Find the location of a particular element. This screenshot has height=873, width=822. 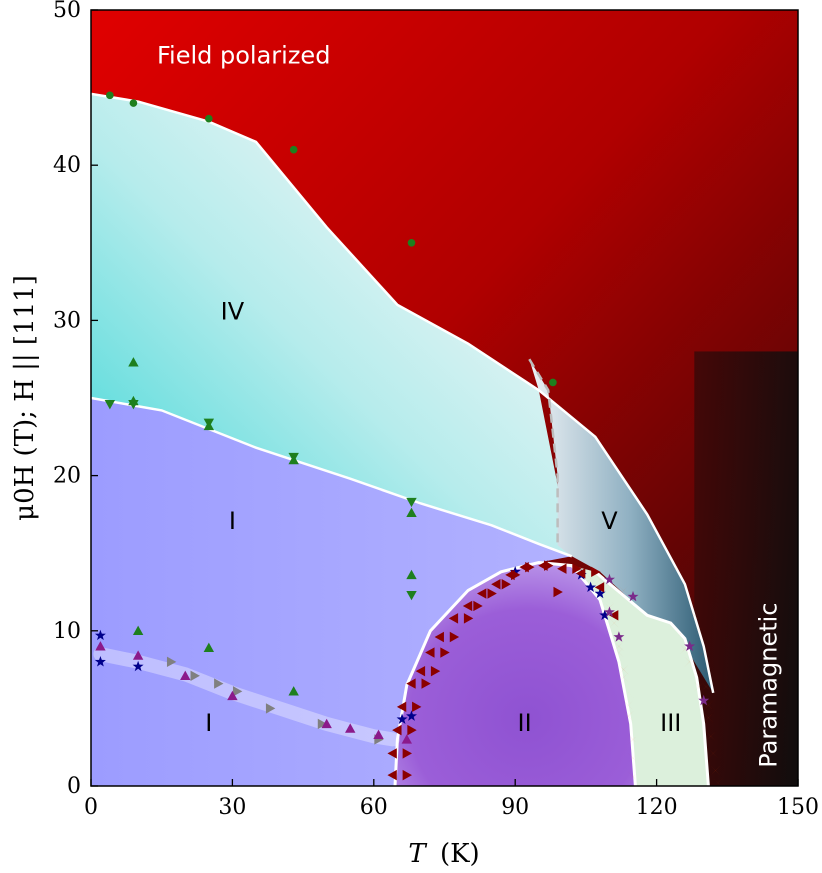

region-paramagnetic is located at coordinates (746, 568).